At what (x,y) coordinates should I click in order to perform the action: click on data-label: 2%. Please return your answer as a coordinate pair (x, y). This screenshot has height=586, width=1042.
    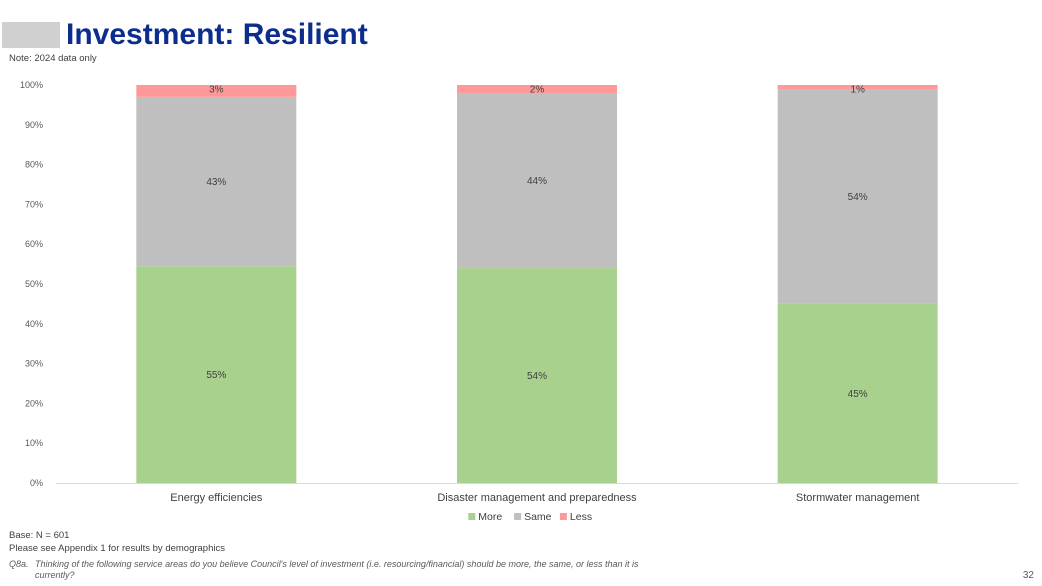
    Looking at the image, I should click on (537, 90).